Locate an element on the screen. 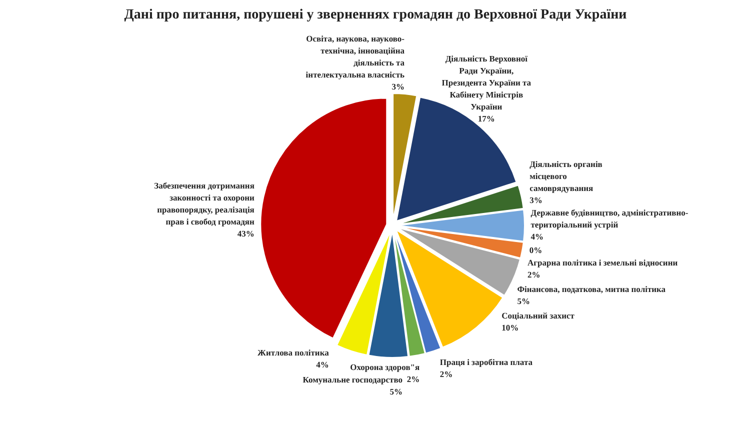  slice-label: Забезпечення дотримання законності та охорони правопорядку, реалізація прав і свобод громадян is located at coordinates (204, 203).